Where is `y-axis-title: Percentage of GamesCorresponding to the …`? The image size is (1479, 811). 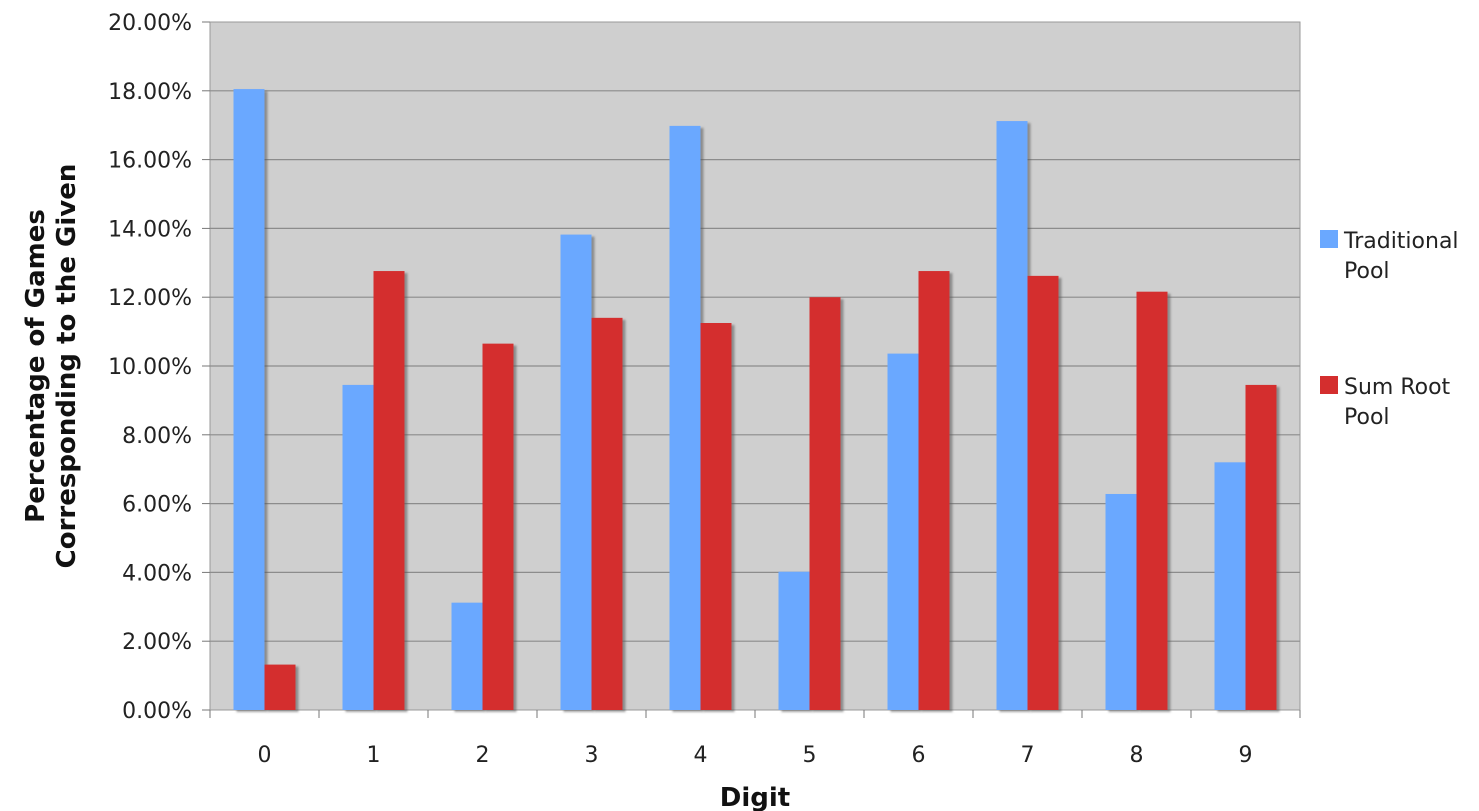
y-axis-title: Percentage of GamesCorresponding to the … is located at coordinates (51, 366).